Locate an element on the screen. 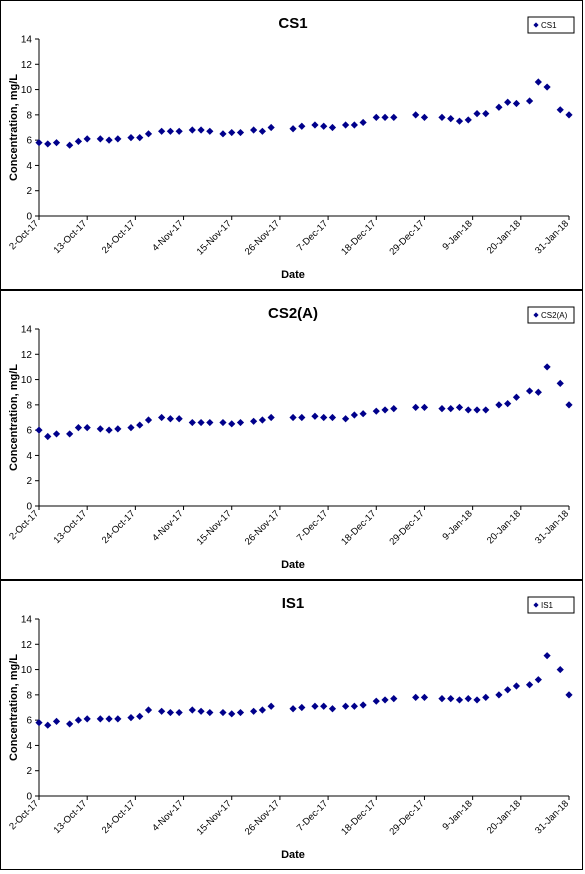  x-tick-label: 9-Jan-18 is located at coordinates (457, 525).